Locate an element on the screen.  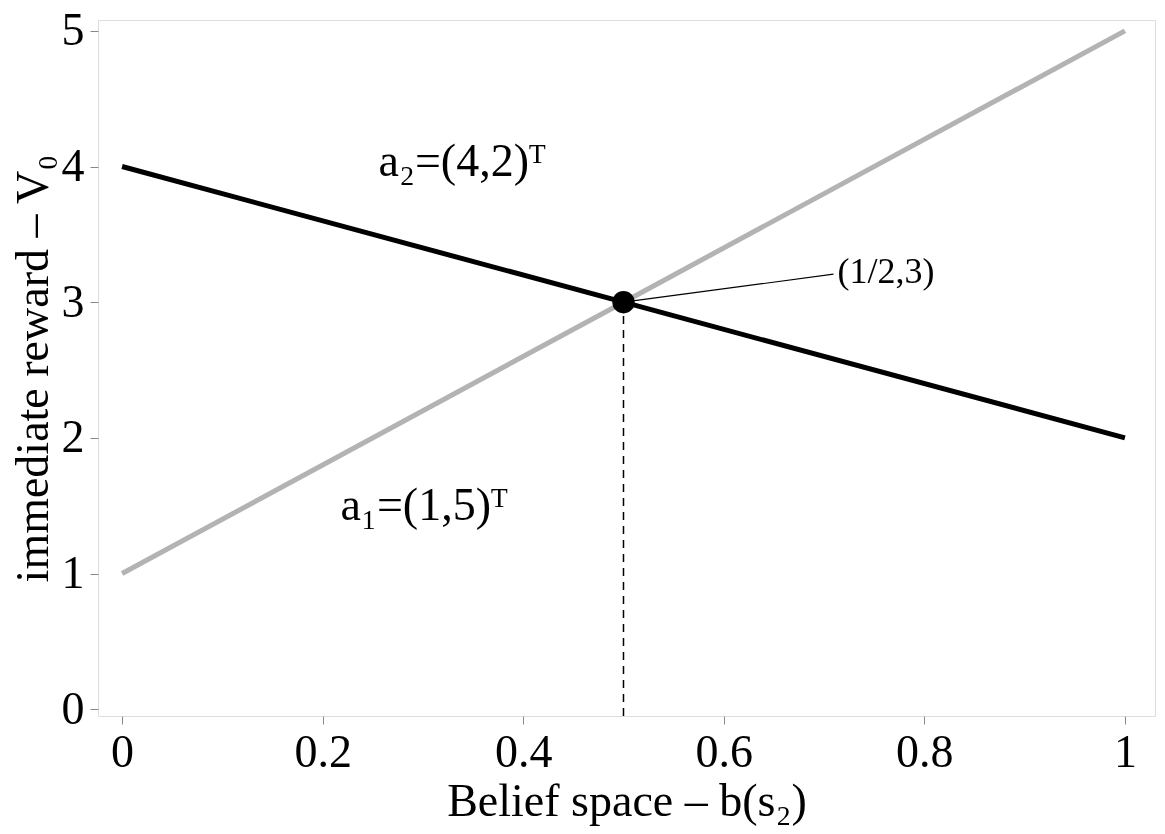
x-tick-label: 0.2 is located at coordinates (323, 751).